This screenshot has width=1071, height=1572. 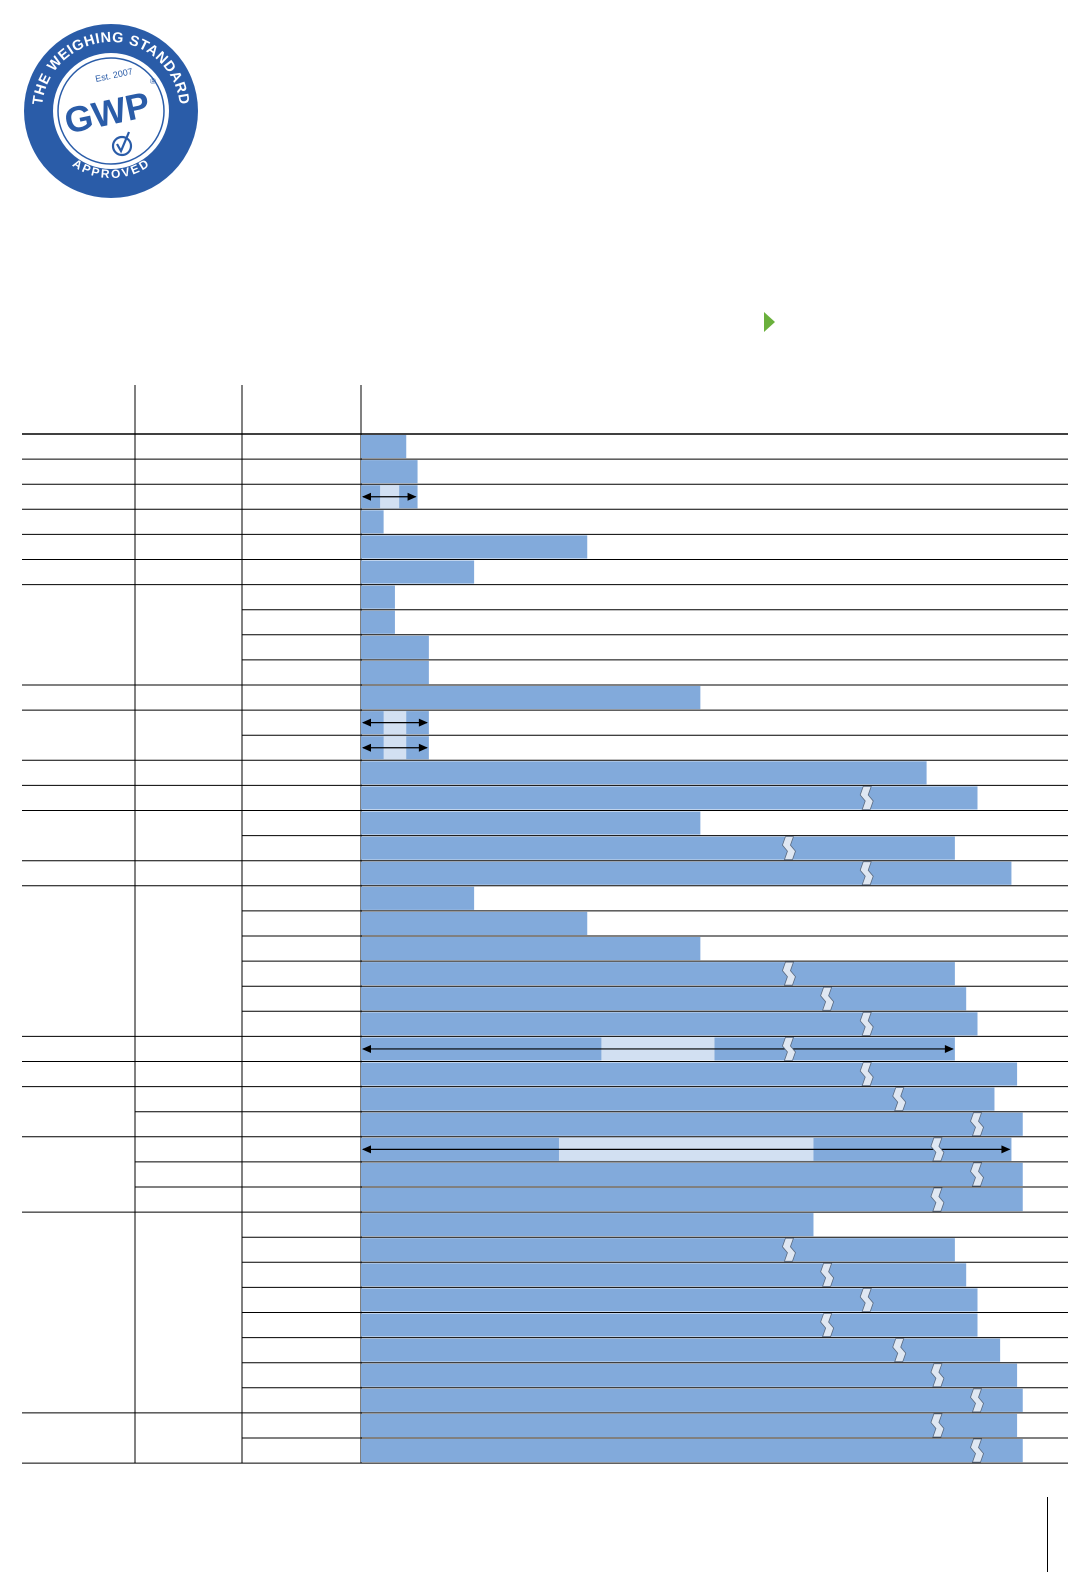 What do you see at coordinates (1047, 1534) in the screenshot?
I see `page-number-rule` at bounding box center [1047, 1534].